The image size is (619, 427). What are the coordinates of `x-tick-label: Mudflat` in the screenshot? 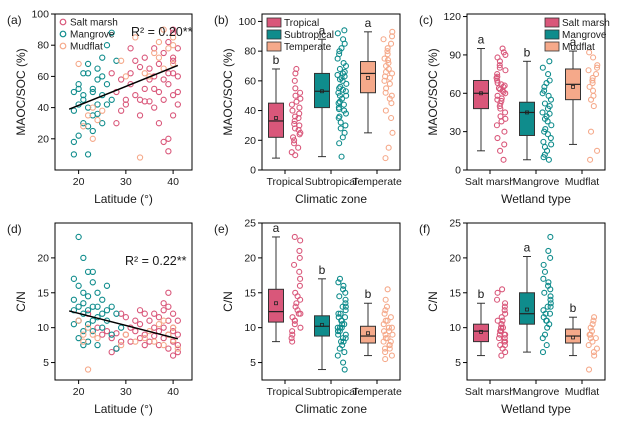 It's located at (582, 392).